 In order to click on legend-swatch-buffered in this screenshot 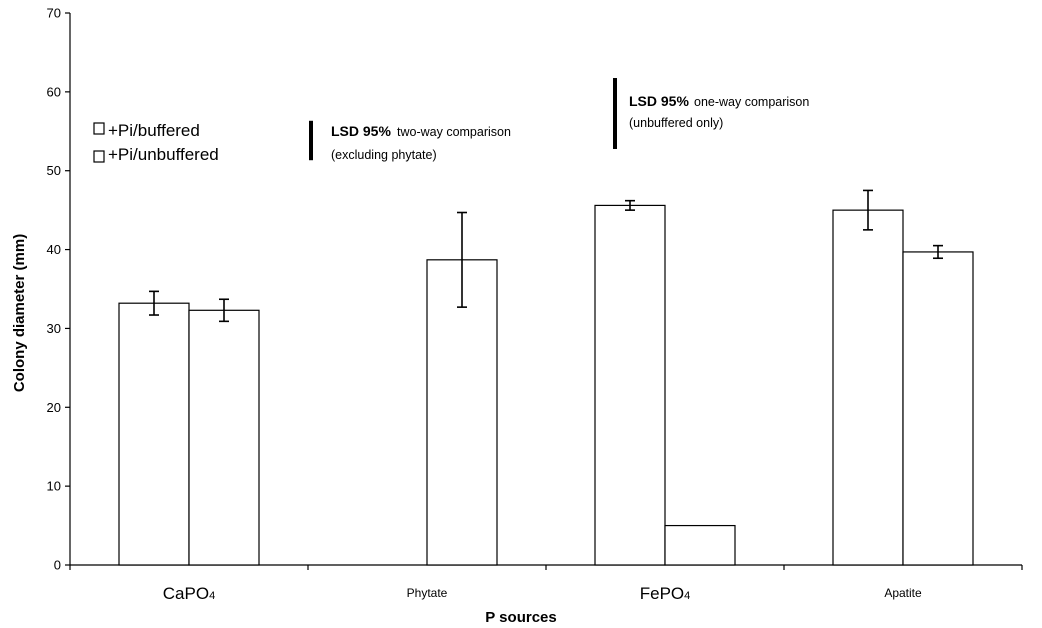, I will do `click(99, 128)`.